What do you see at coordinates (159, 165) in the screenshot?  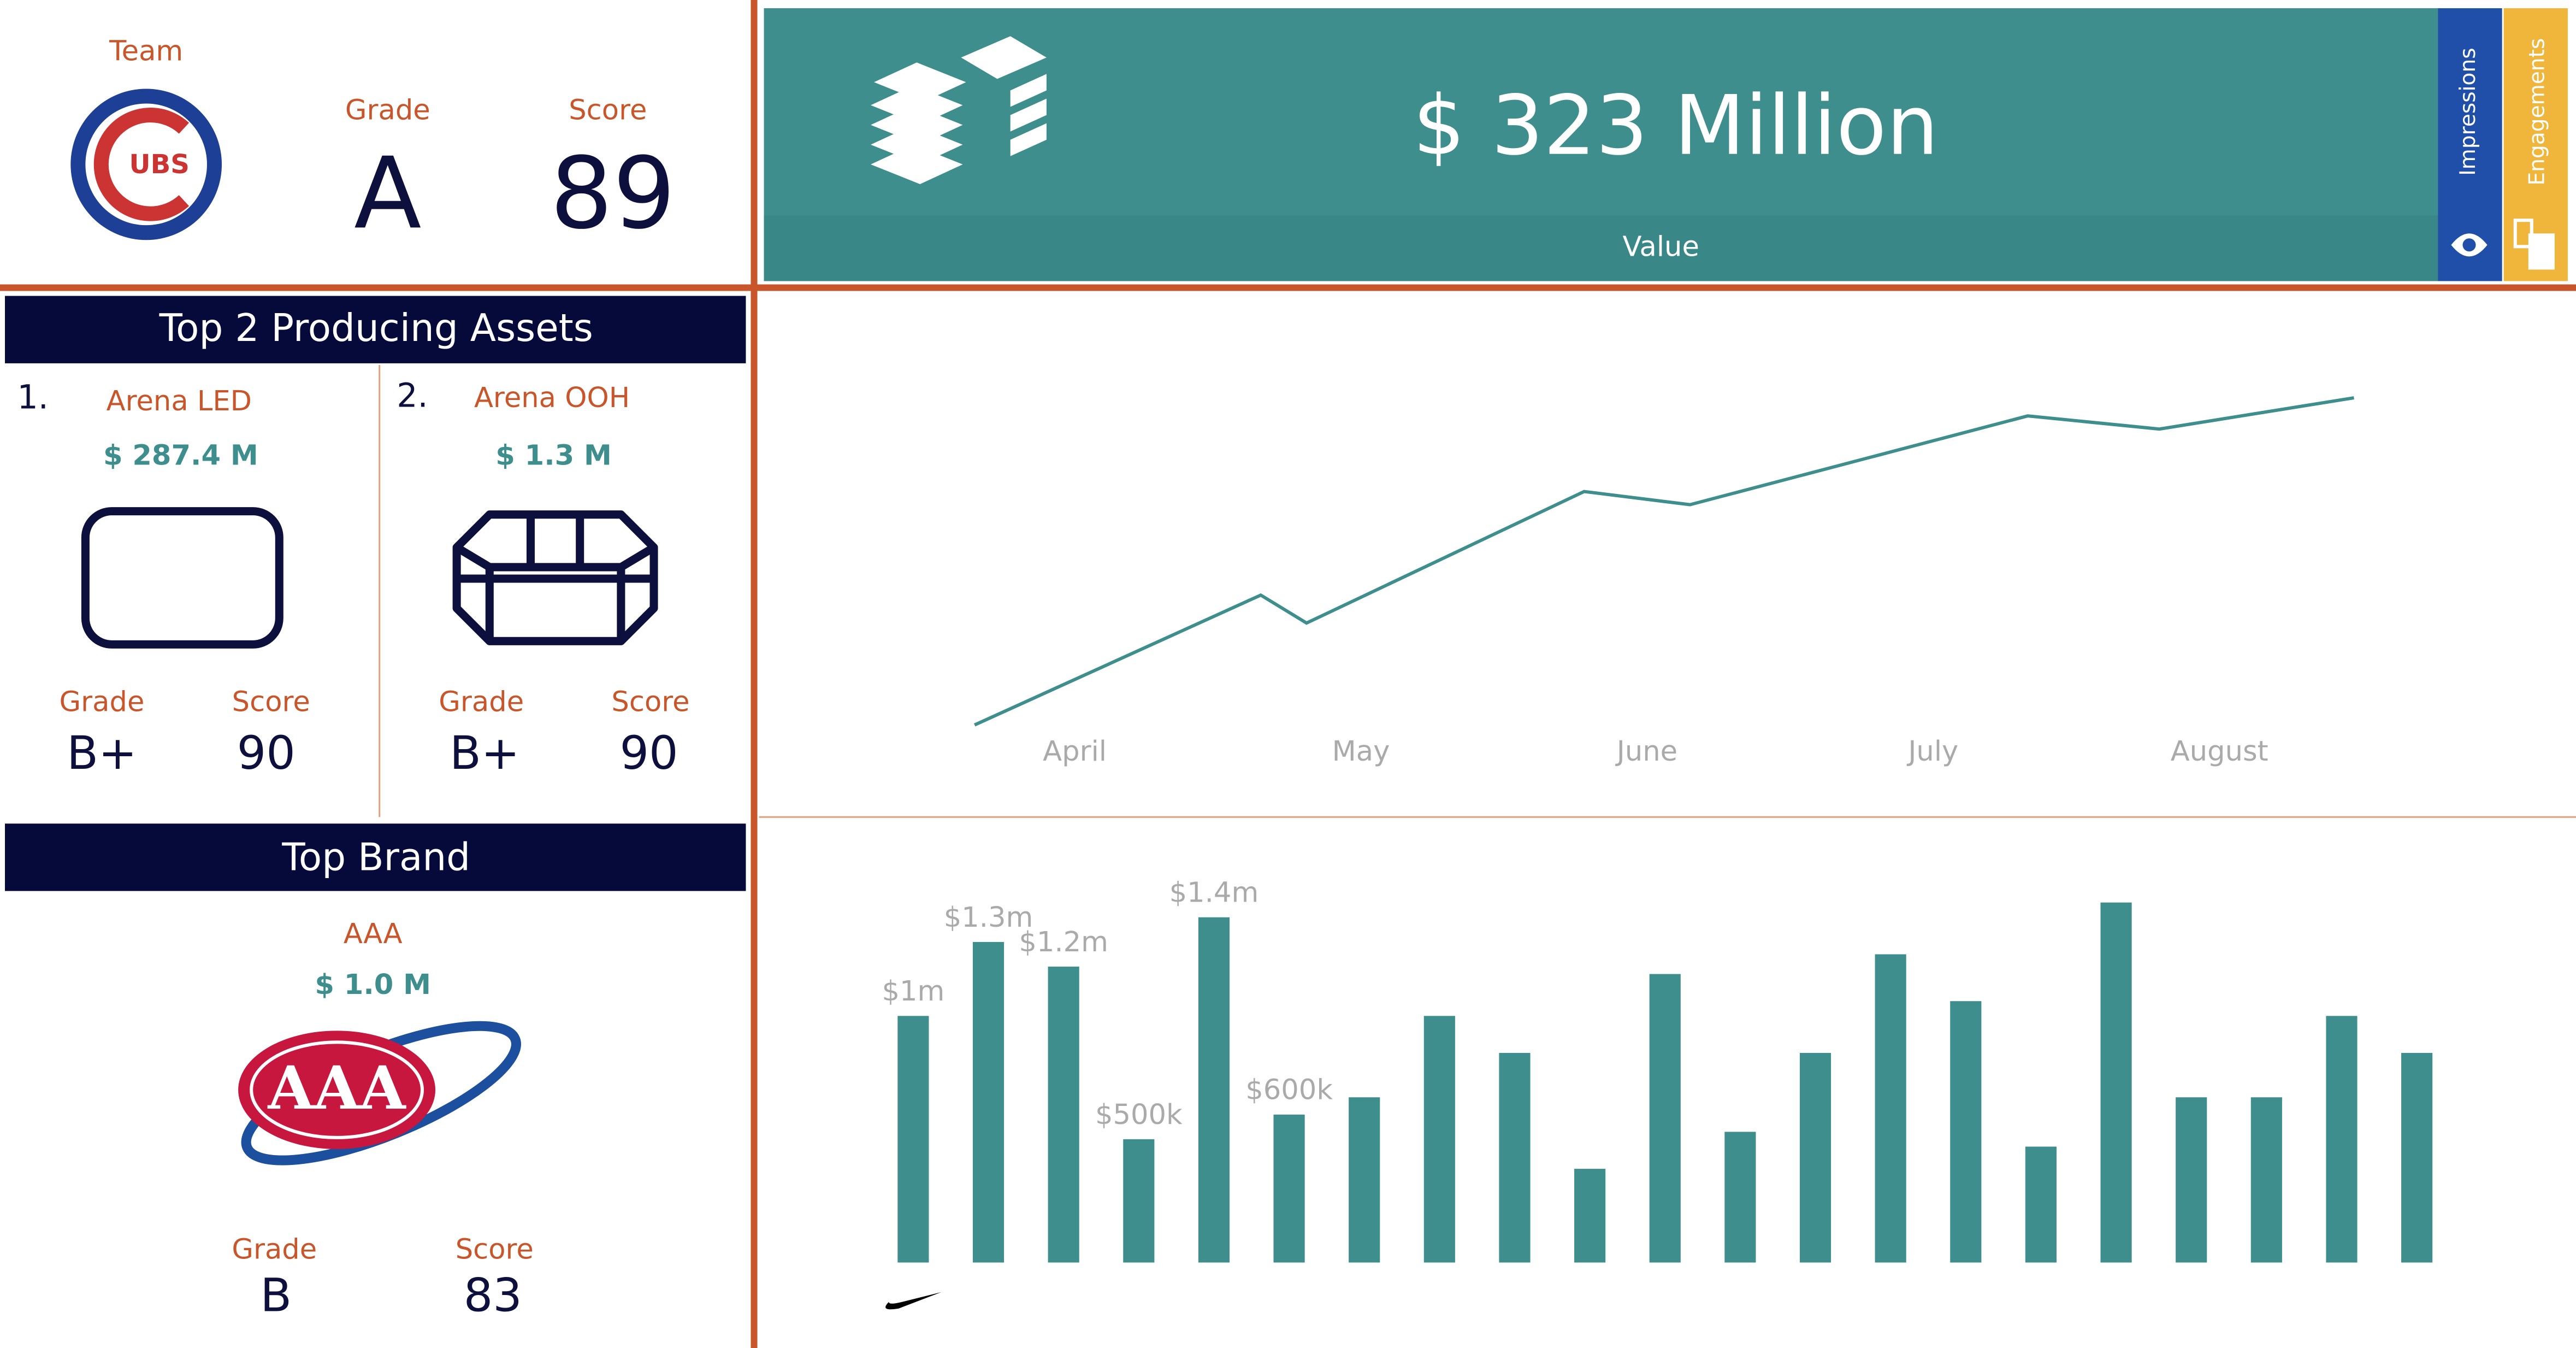 I see `team-logo-text: UBS` at bounding box center [159, 165].